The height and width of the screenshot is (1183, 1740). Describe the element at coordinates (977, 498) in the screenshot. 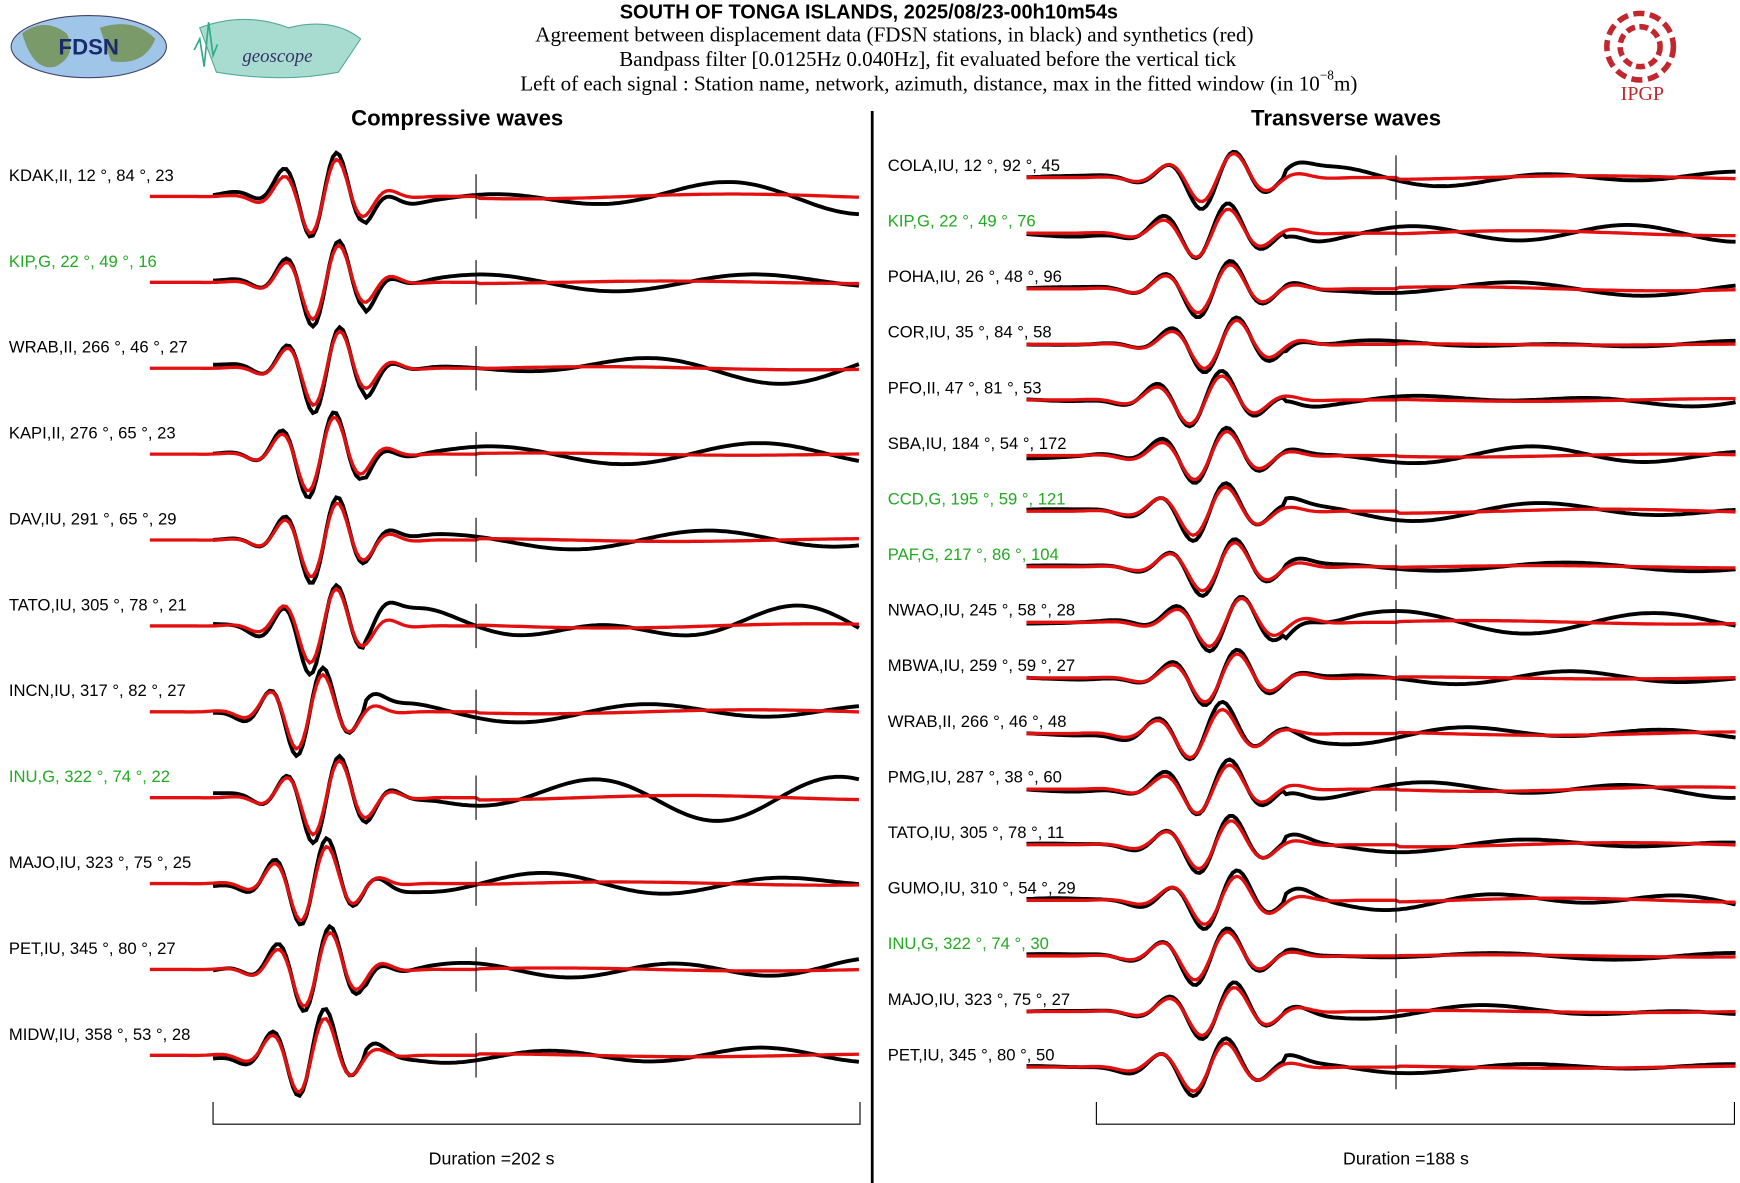

I see `station-label: CCD,G, 195 °, 59 °, 121` at that location.